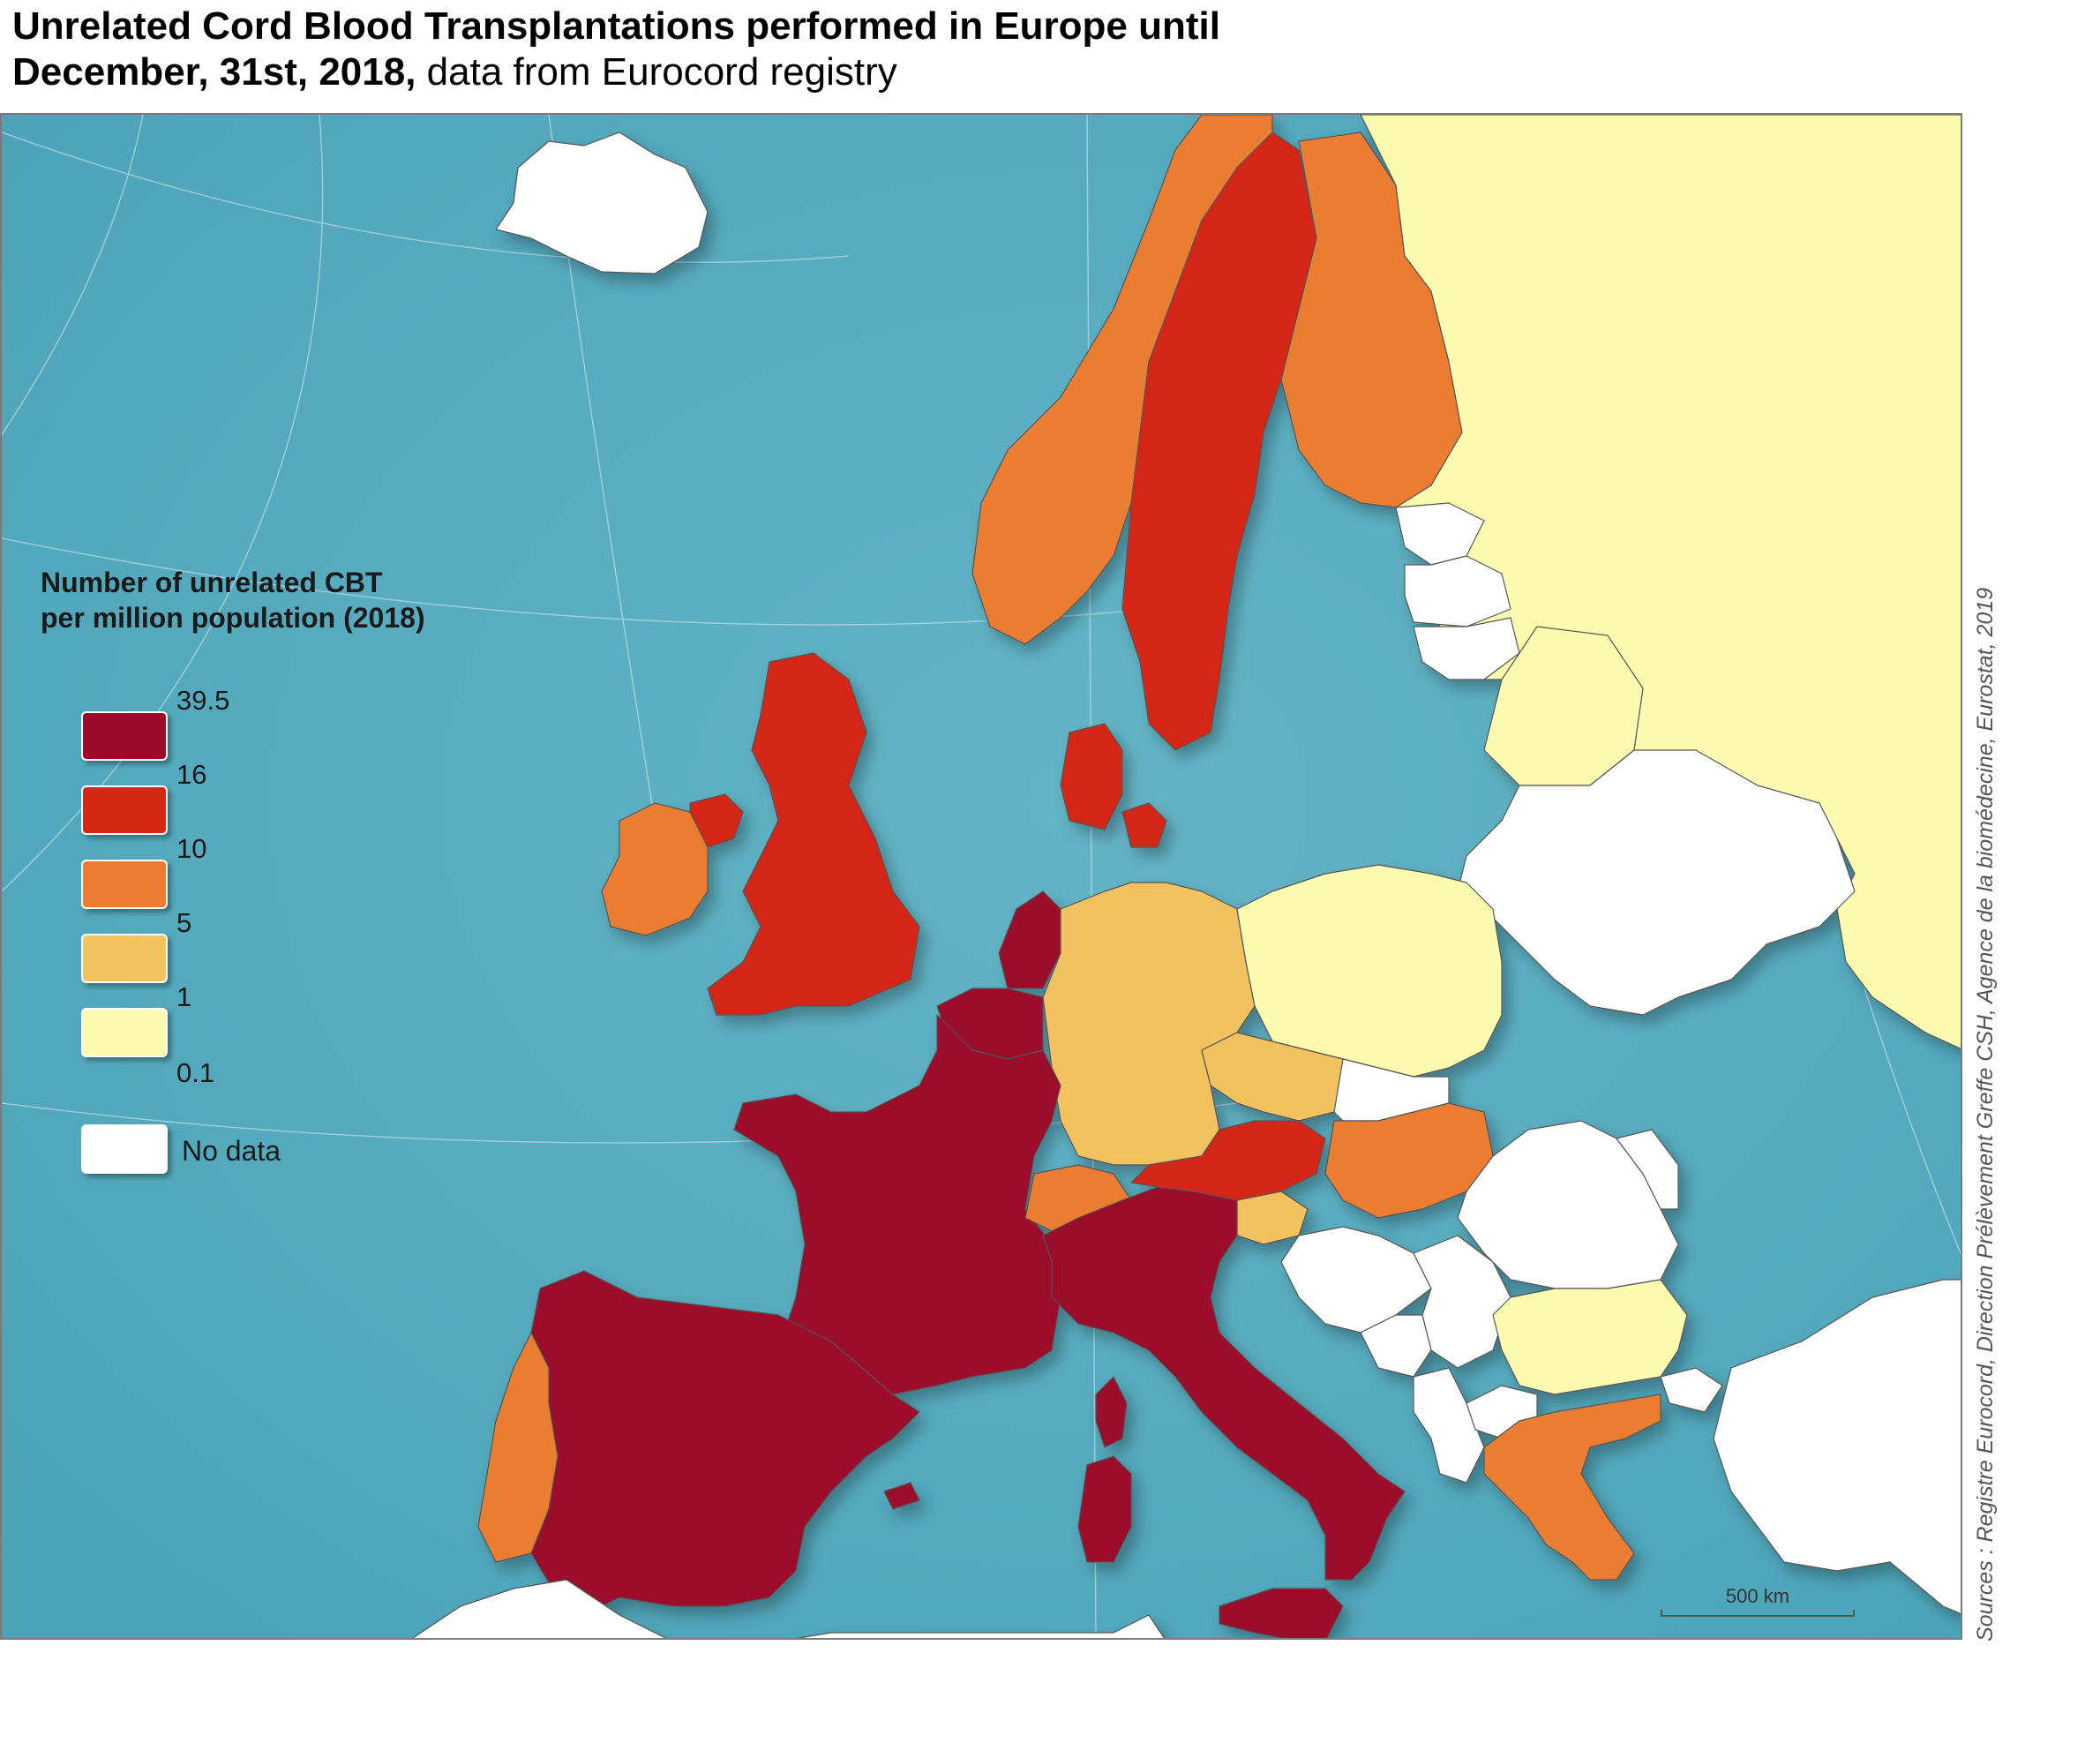  Describe the element at coordinates (1757, 1596) in the screenshot. I see `scale-bar-label: 500 km` at that location.